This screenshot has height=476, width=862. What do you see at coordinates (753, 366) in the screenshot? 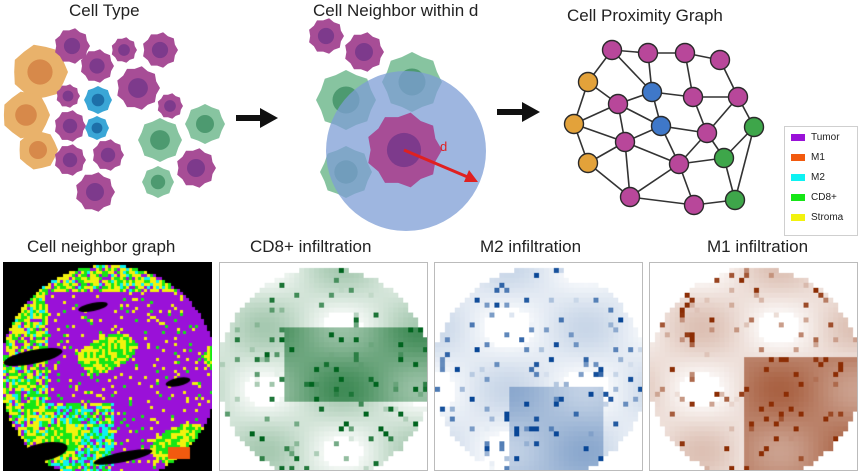
I see `m1-infiltration-heatmap` at bounding box center [753, 366].